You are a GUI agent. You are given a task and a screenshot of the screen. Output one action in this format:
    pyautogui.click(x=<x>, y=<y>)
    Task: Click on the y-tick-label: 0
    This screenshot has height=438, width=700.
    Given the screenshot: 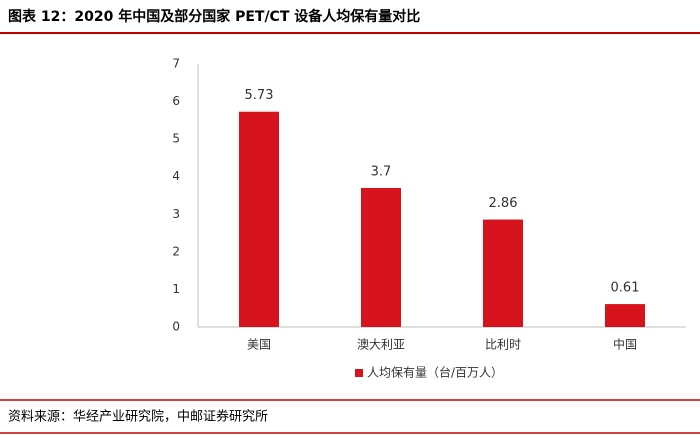 What is the action you would take?
    pyautogui.click(x=176, y=327)
    